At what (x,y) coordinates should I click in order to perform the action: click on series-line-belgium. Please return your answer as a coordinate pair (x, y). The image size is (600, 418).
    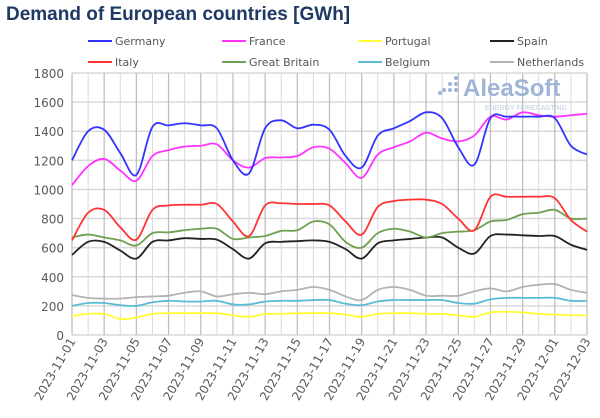
    Looking at the image, I should click on (329, 301).